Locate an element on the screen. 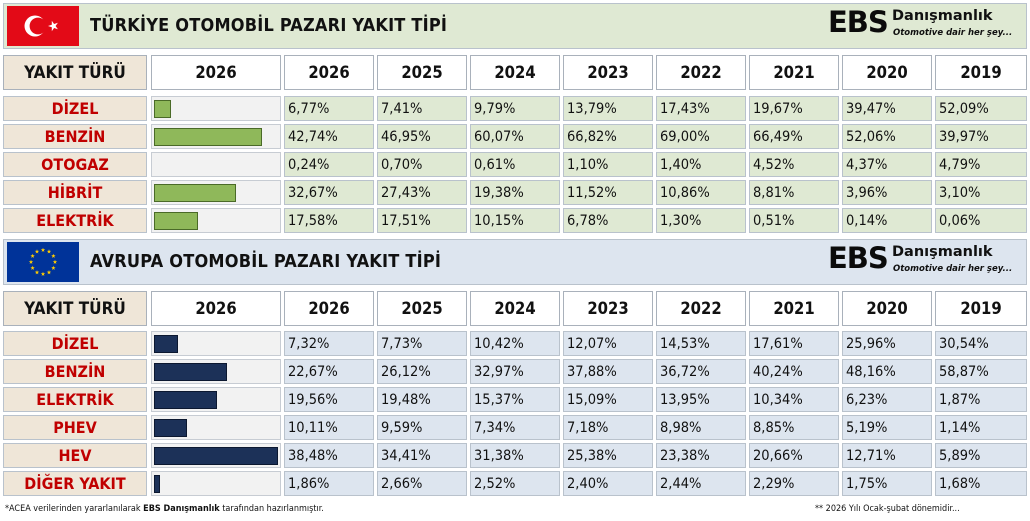  year-header-2024: 2024 is located at coordinates (515, 72).